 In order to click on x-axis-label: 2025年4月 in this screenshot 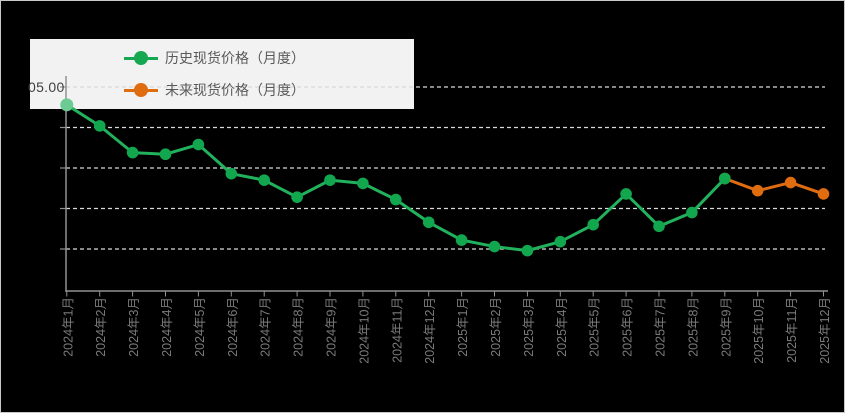, I will do `click(562, 327)`.